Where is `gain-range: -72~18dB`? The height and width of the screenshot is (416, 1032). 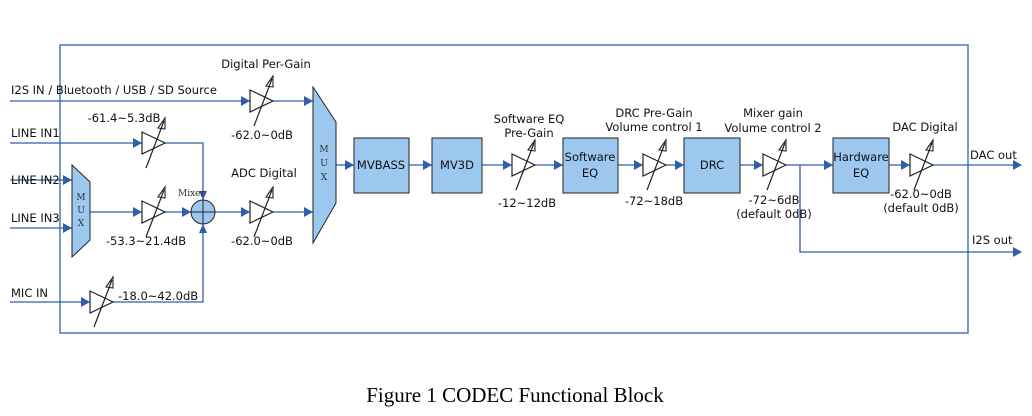 gain-range: -72~18dB is located at coordinates (654, 201).